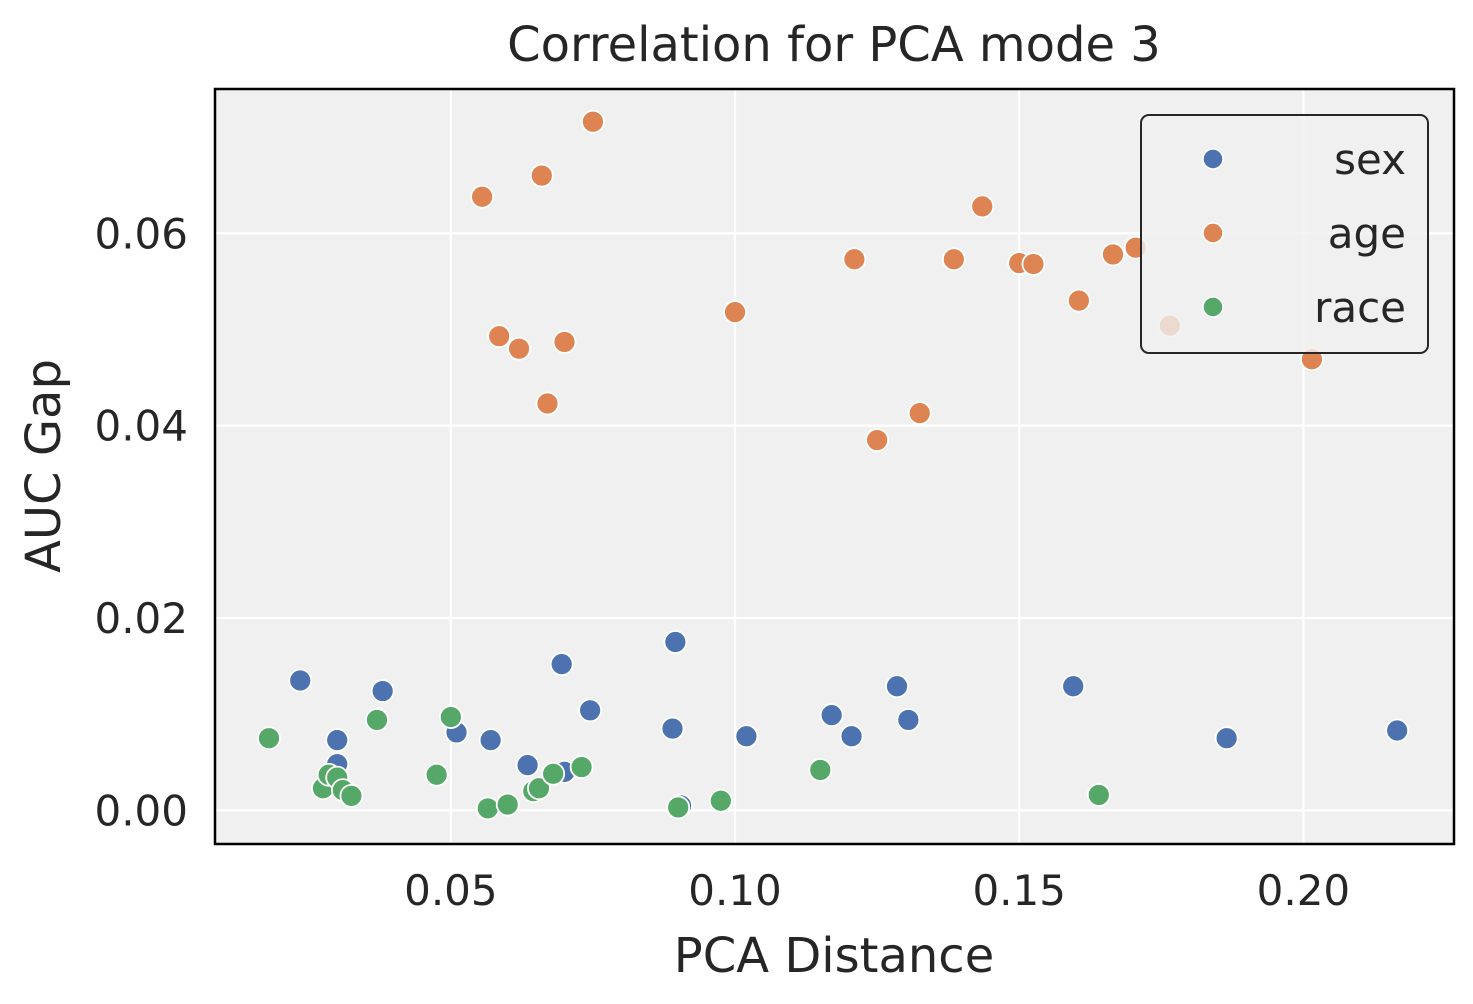  Describe the element at coordinates (44, 466) in the screenshot. I see `y-axis-title: AUC Gap` at that location.